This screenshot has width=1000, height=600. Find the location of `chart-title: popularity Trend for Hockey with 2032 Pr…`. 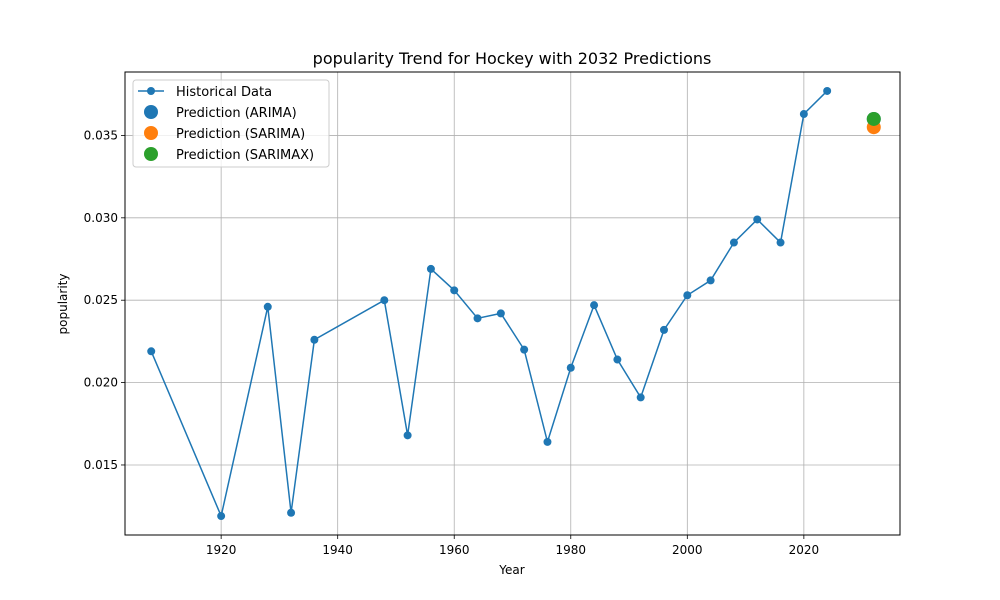

chart-title: popularity Trend for Hockey with 2032 Pr… is located at coordinates (512, 58).